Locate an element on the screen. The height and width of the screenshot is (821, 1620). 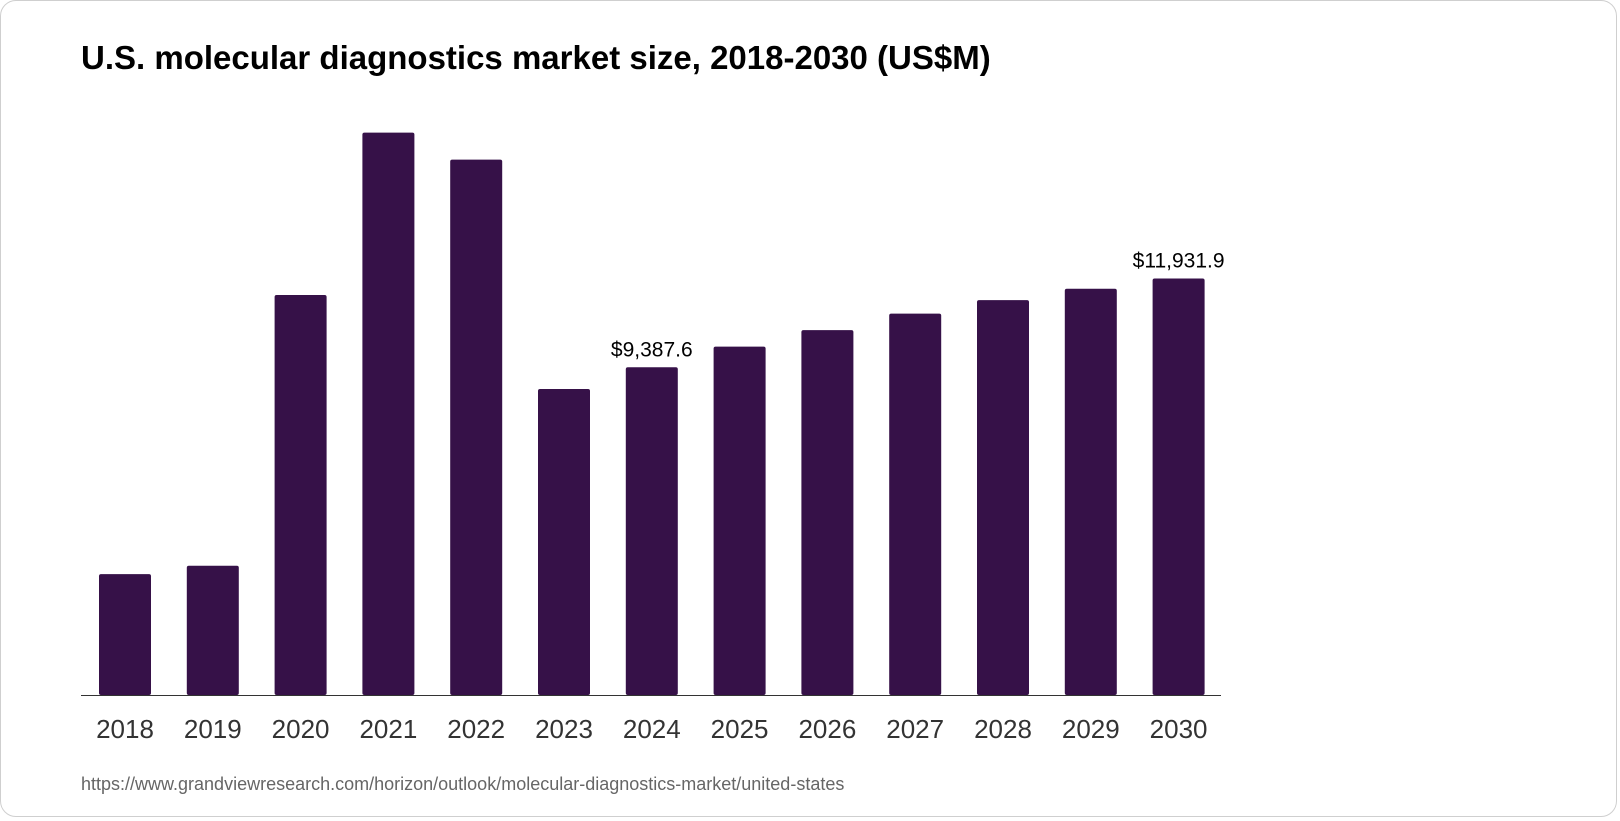
x-tick-label: 2030 is located at coordinates (1179, 729).